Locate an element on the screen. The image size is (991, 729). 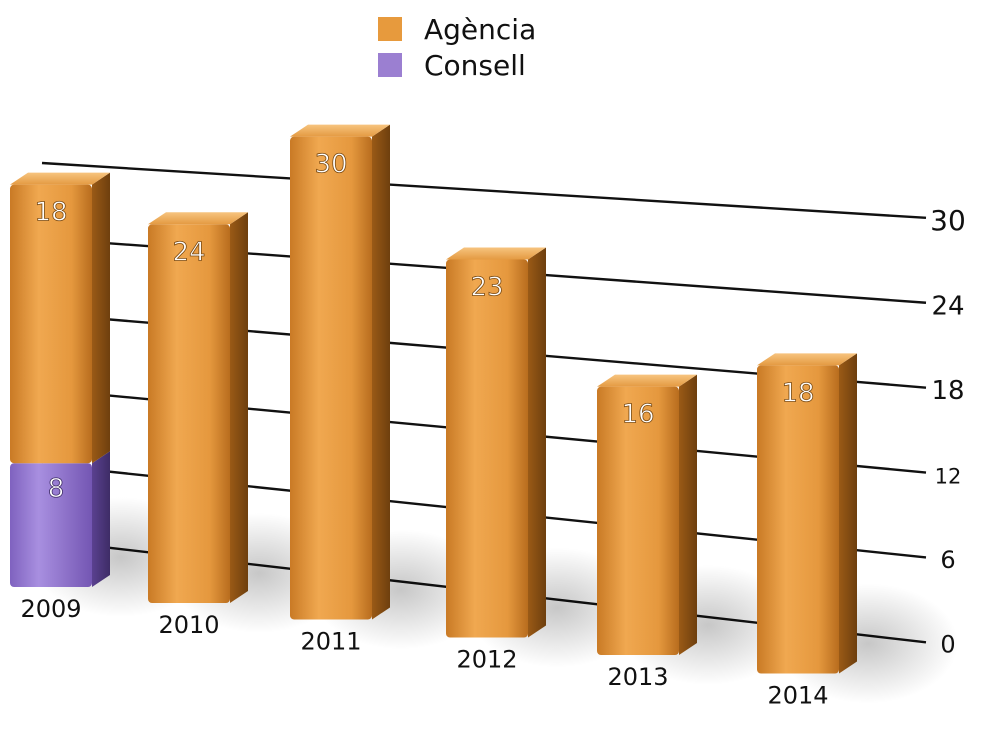
x-tick-label: 2014 is located at coordinates (797, 696).